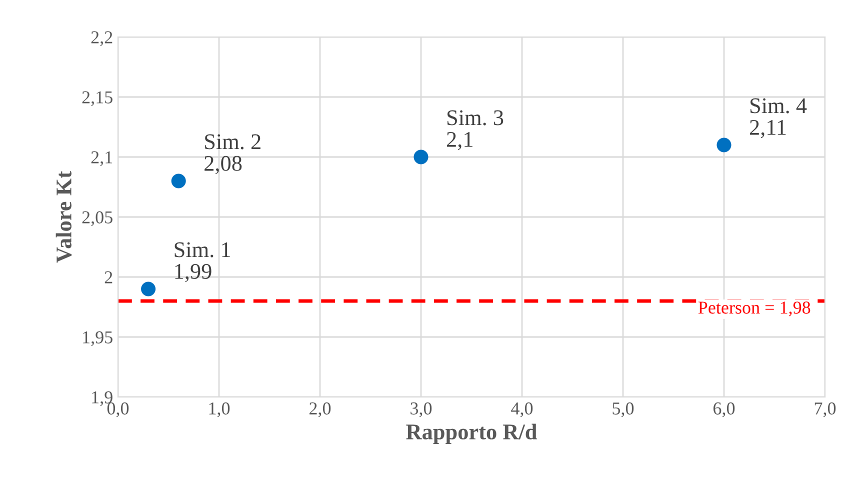 This screenshot has height=481, width=843. Describe the element at coordinates (219, 410) in the screenshot. I see `x-tick-label: 1,0` at that location.